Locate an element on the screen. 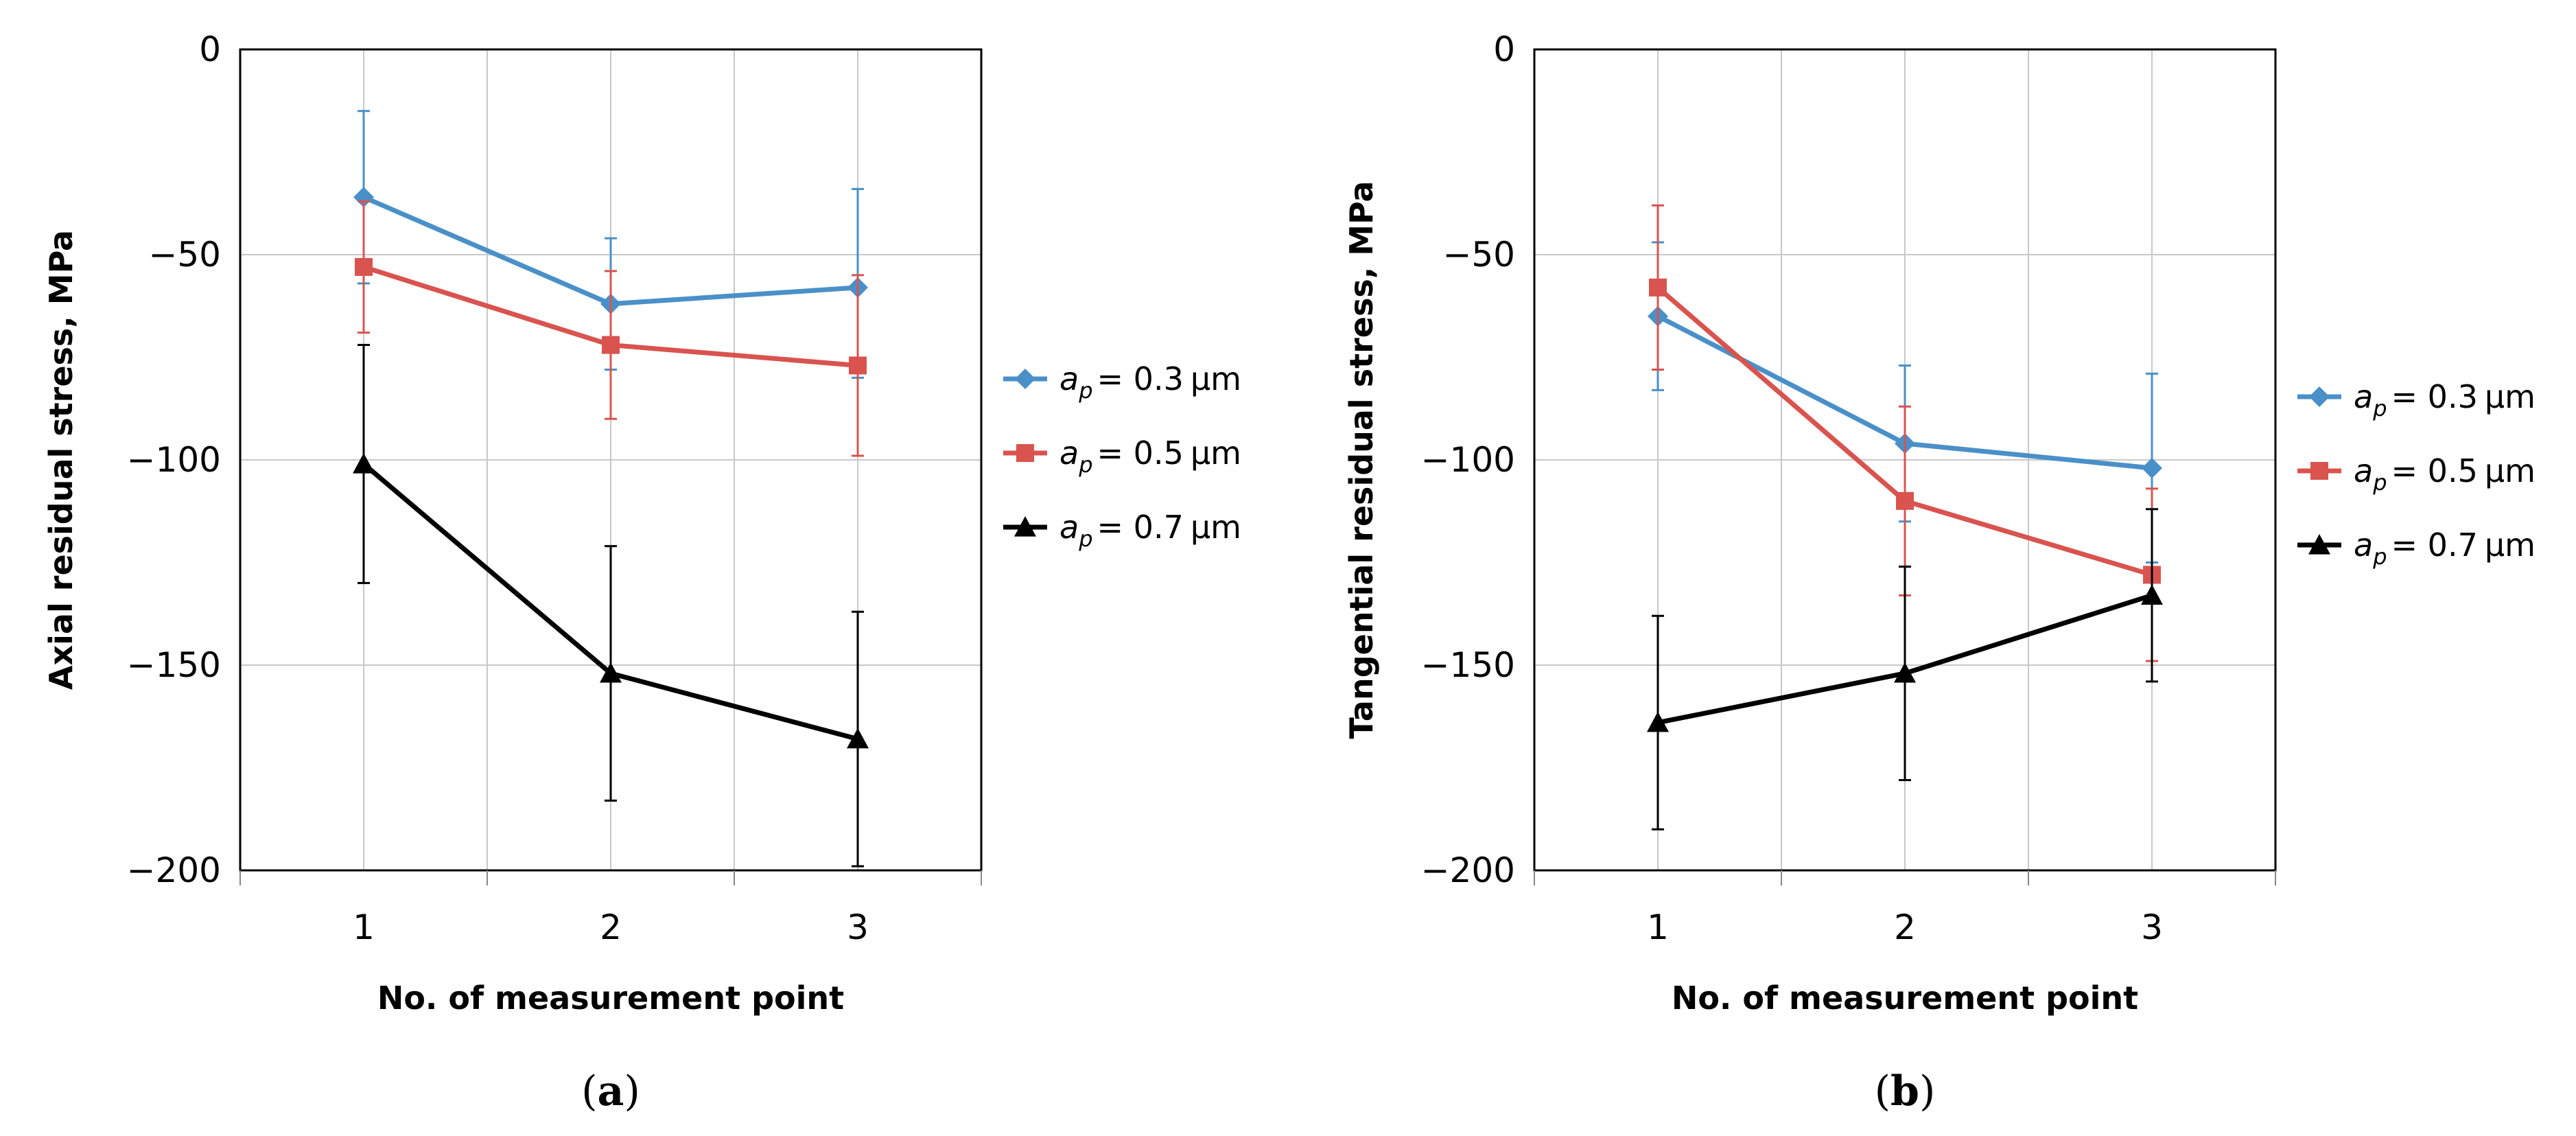 The image size is (2576, 1136). panel-label: (b) is located at coordinates (1905, 1091).